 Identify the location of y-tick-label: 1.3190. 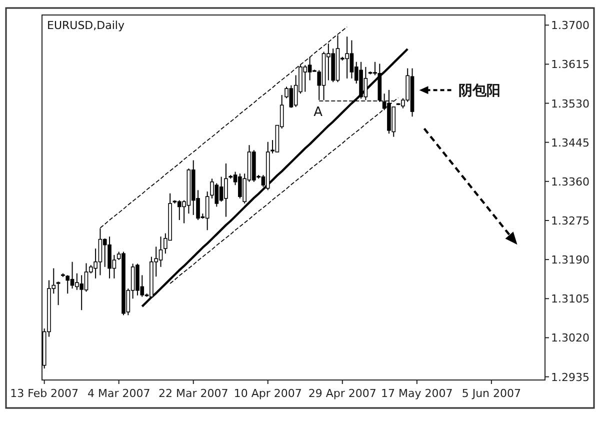
(570, 260).